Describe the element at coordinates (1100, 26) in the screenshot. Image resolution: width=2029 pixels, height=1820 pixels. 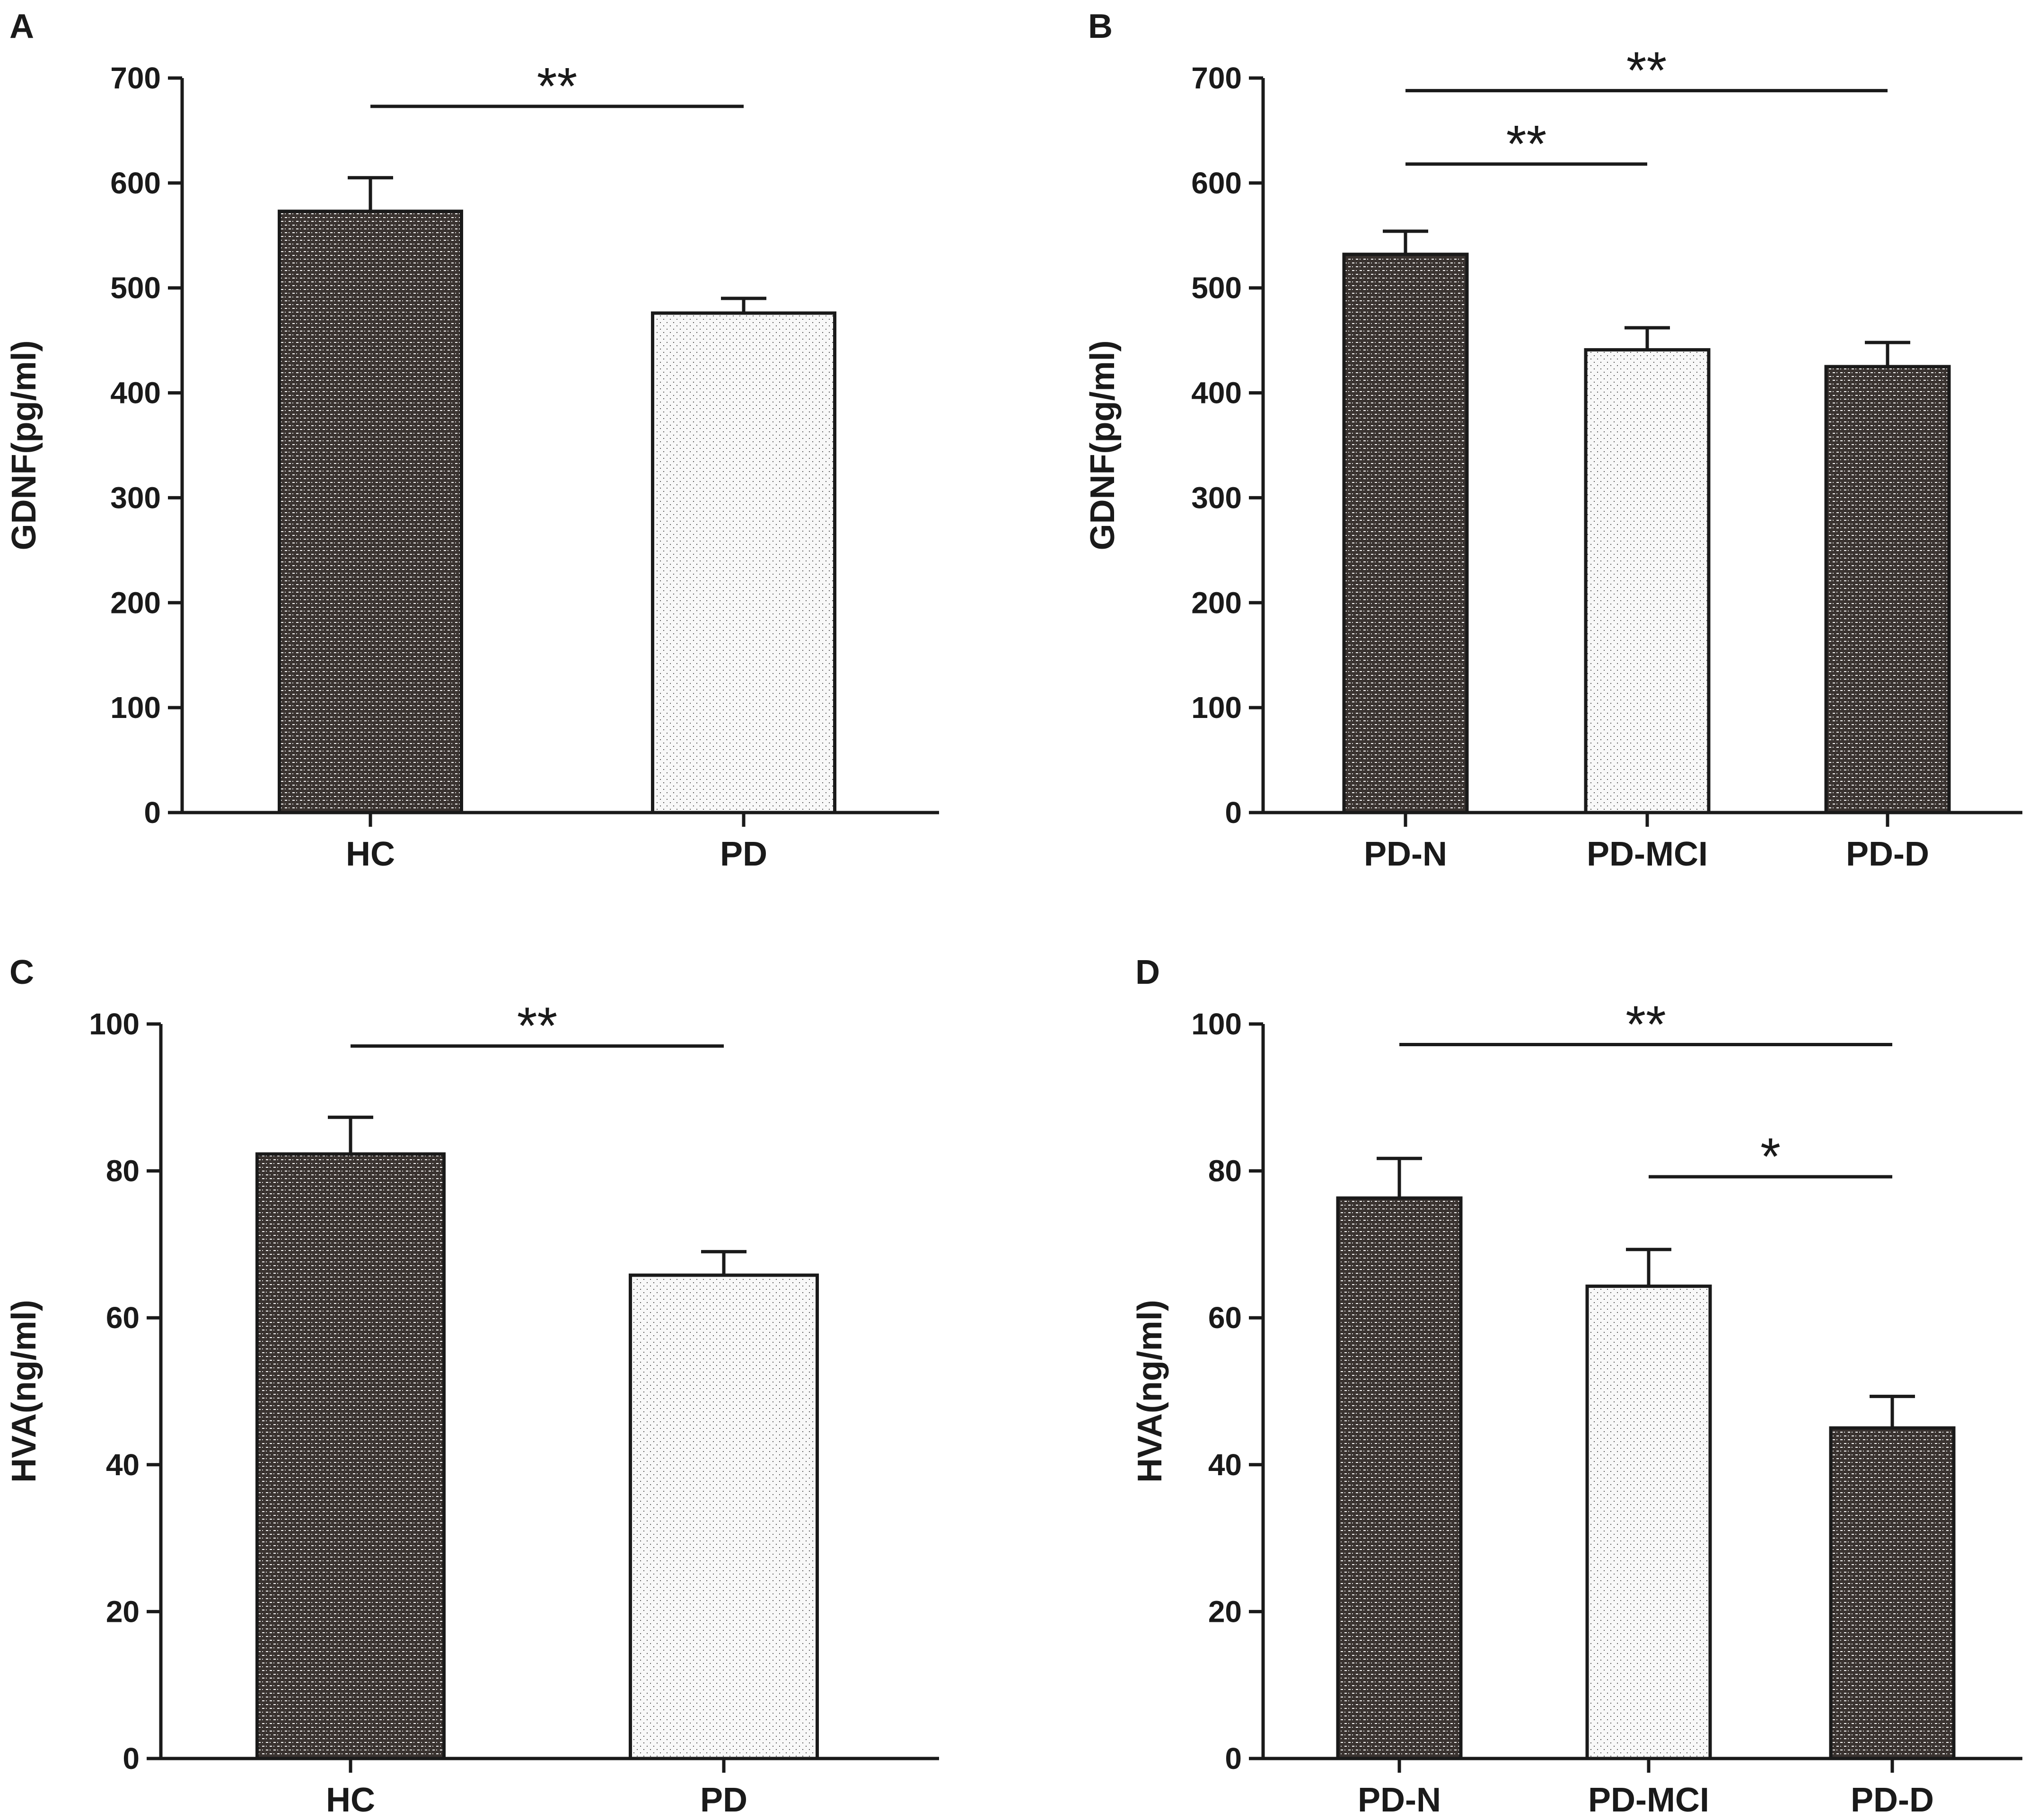
I see `panel-label: B` at that location.